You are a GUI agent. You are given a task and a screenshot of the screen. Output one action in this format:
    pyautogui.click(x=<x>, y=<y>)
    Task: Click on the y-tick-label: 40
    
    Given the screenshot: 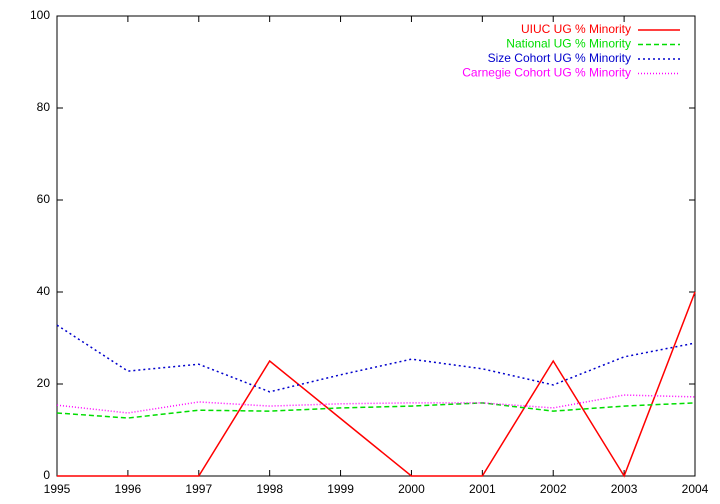 What is the action you would take?
    pyautogui.click(x=44, y=291)
    